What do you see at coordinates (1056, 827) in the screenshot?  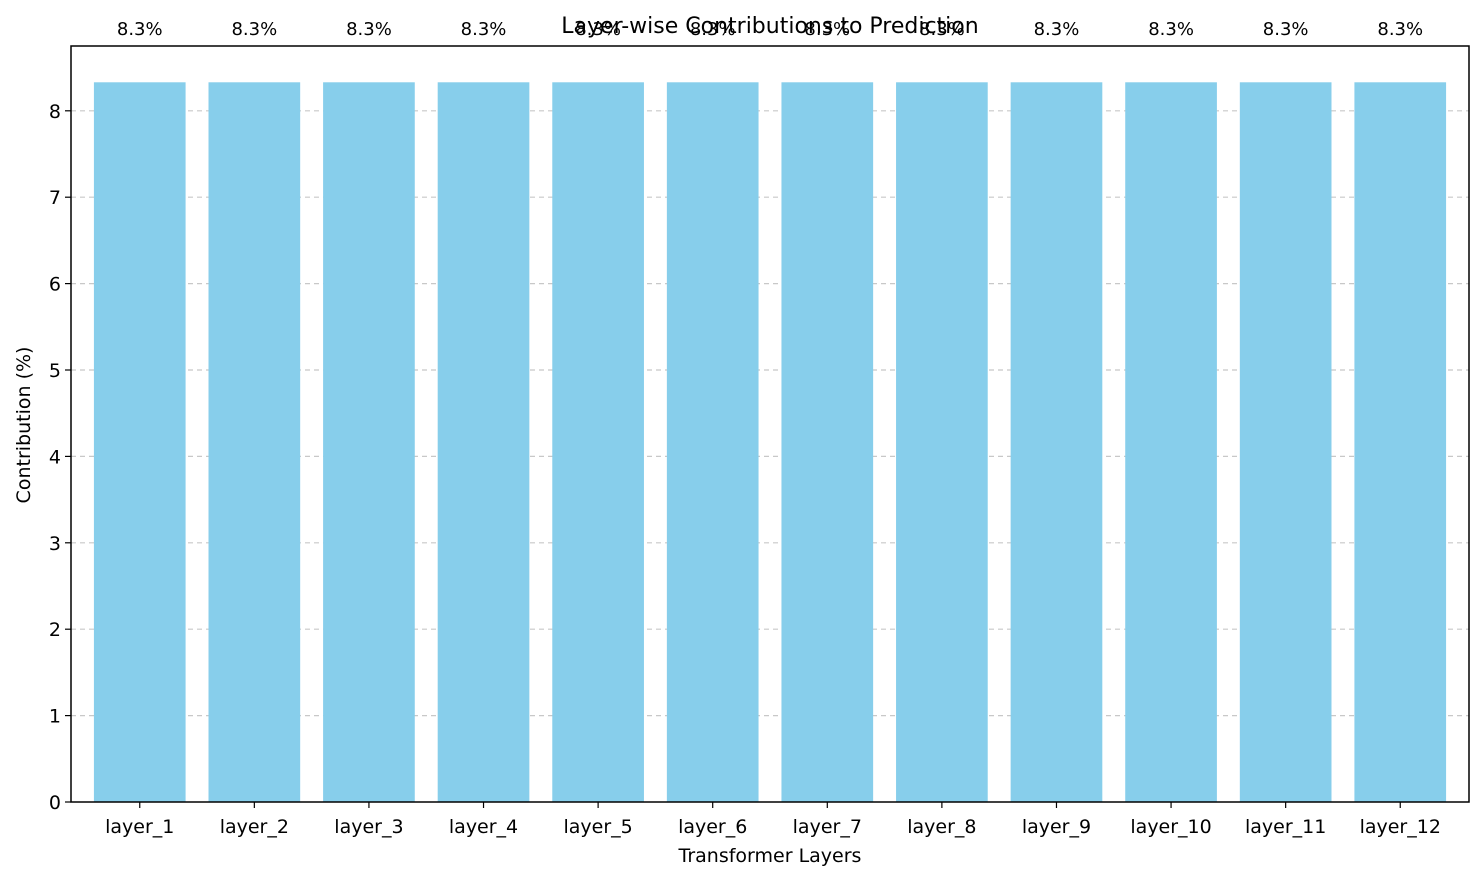 I see `x-tick-label-layer_9: layer_9` at bounding box center [1056, 827].